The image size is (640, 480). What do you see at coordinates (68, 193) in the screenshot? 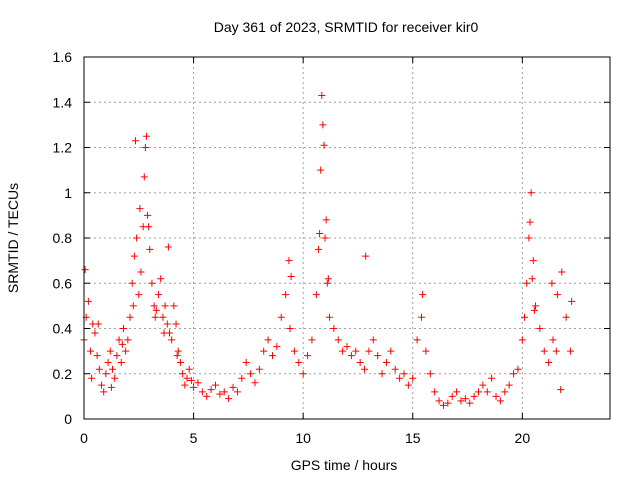
I see `y-tick-label: 1` at bounding box center [68, 193].